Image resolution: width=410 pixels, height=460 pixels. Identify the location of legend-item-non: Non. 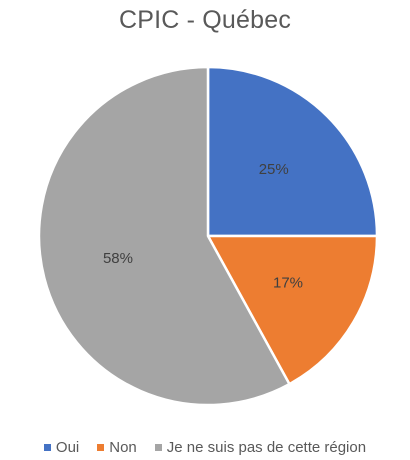
(117, 447).